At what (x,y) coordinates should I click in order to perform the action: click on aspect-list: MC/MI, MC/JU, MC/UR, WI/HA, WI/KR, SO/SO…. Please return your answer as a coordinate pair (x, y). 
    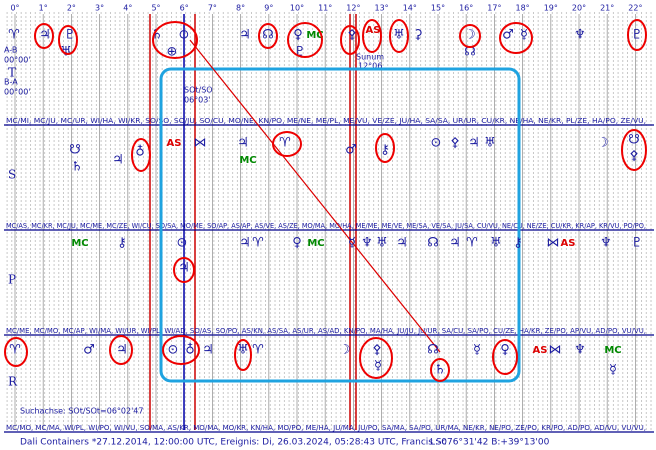
    Looking at the image, I should click on (326, 121).